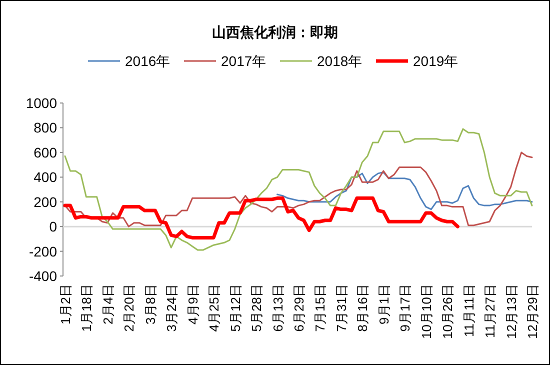  What do you see at coordinates (490, 311) in the screenshot?
I see `x-tick-label: 11月27日` at bounding box center [490, 311].